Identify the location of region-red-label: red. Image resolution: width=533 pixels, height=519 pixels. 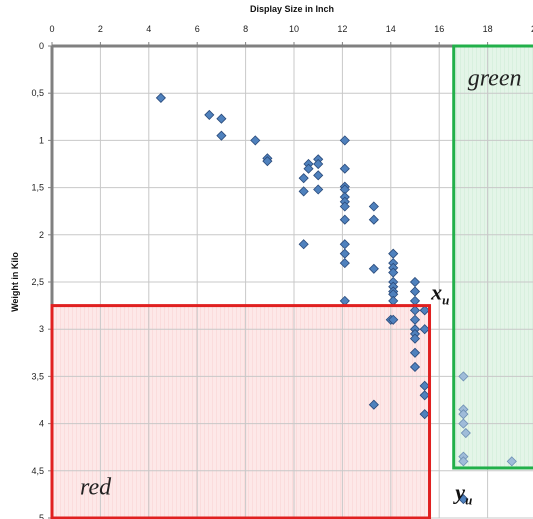
(96, 487).